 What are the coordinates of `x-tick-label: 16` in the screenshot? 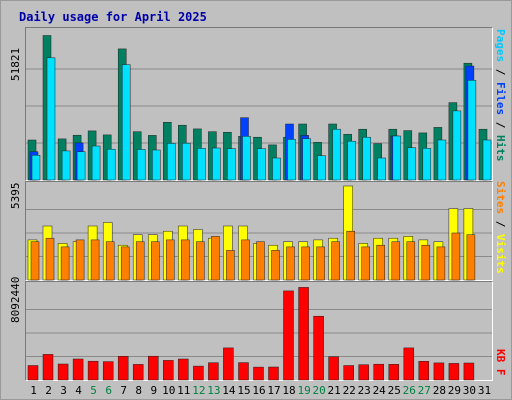 It's located at (259, 390).